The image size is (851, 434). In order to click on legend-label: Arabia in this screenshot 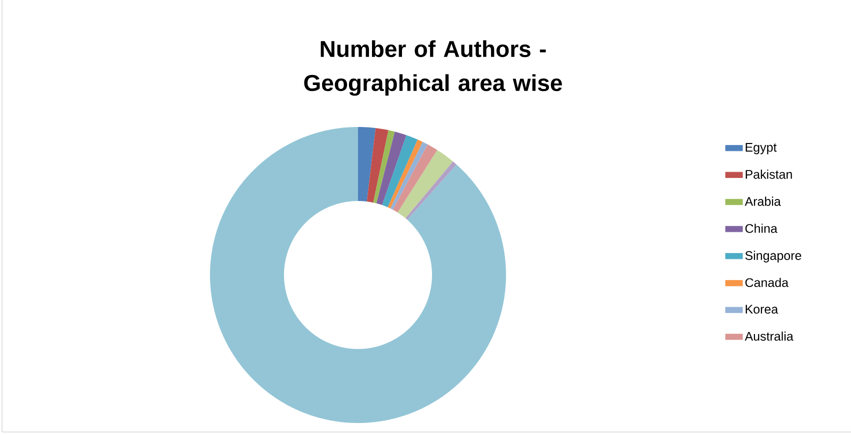, I will do `click(762, 201)`.